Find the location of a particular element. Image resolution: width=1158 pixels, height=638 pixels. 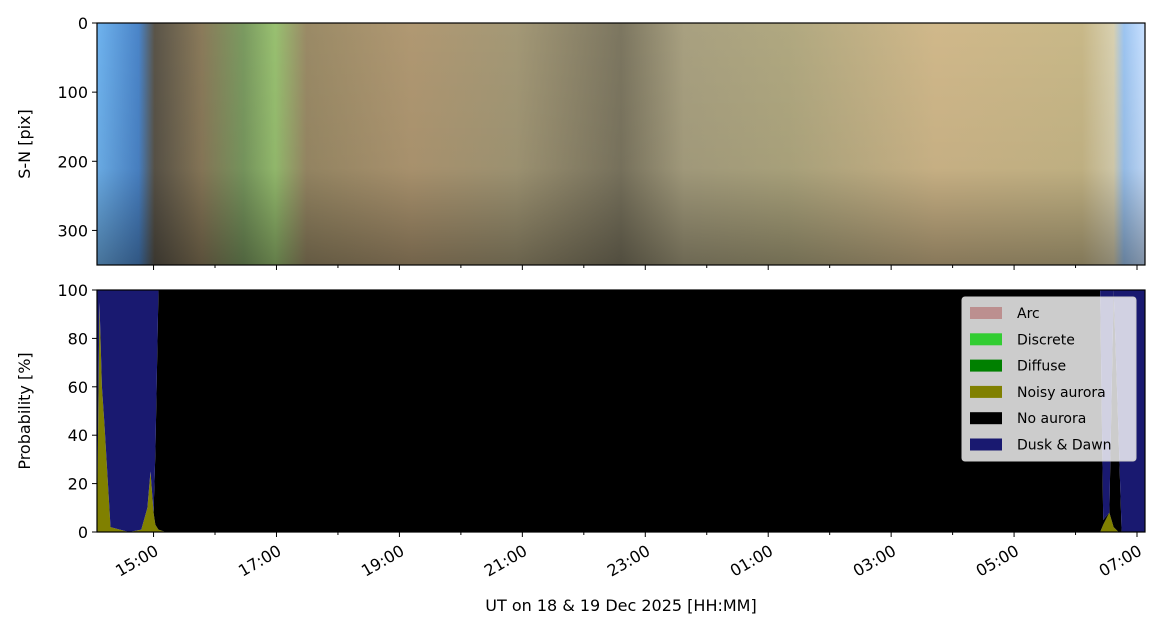

x-tick-label: 17:00 is located at coordinates (259, 561).